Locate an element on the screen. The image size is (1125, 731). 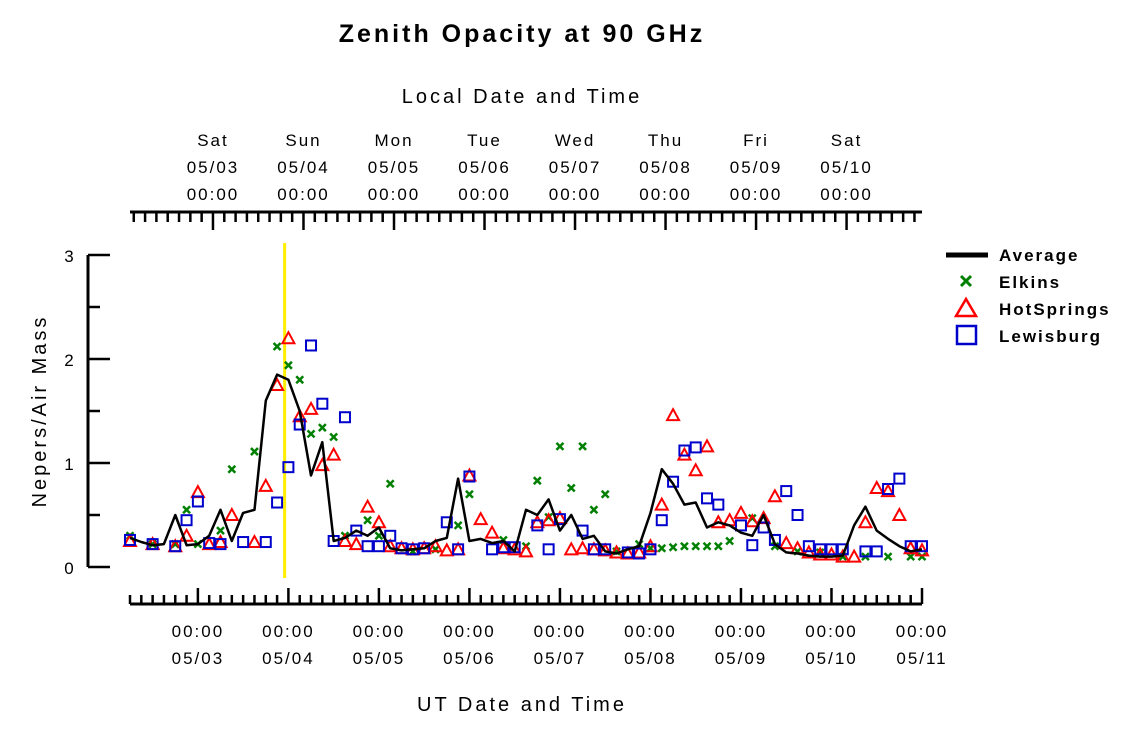
legend: Average Elkins HotSprings Lewisburg is located at coordinates (1028, 296).